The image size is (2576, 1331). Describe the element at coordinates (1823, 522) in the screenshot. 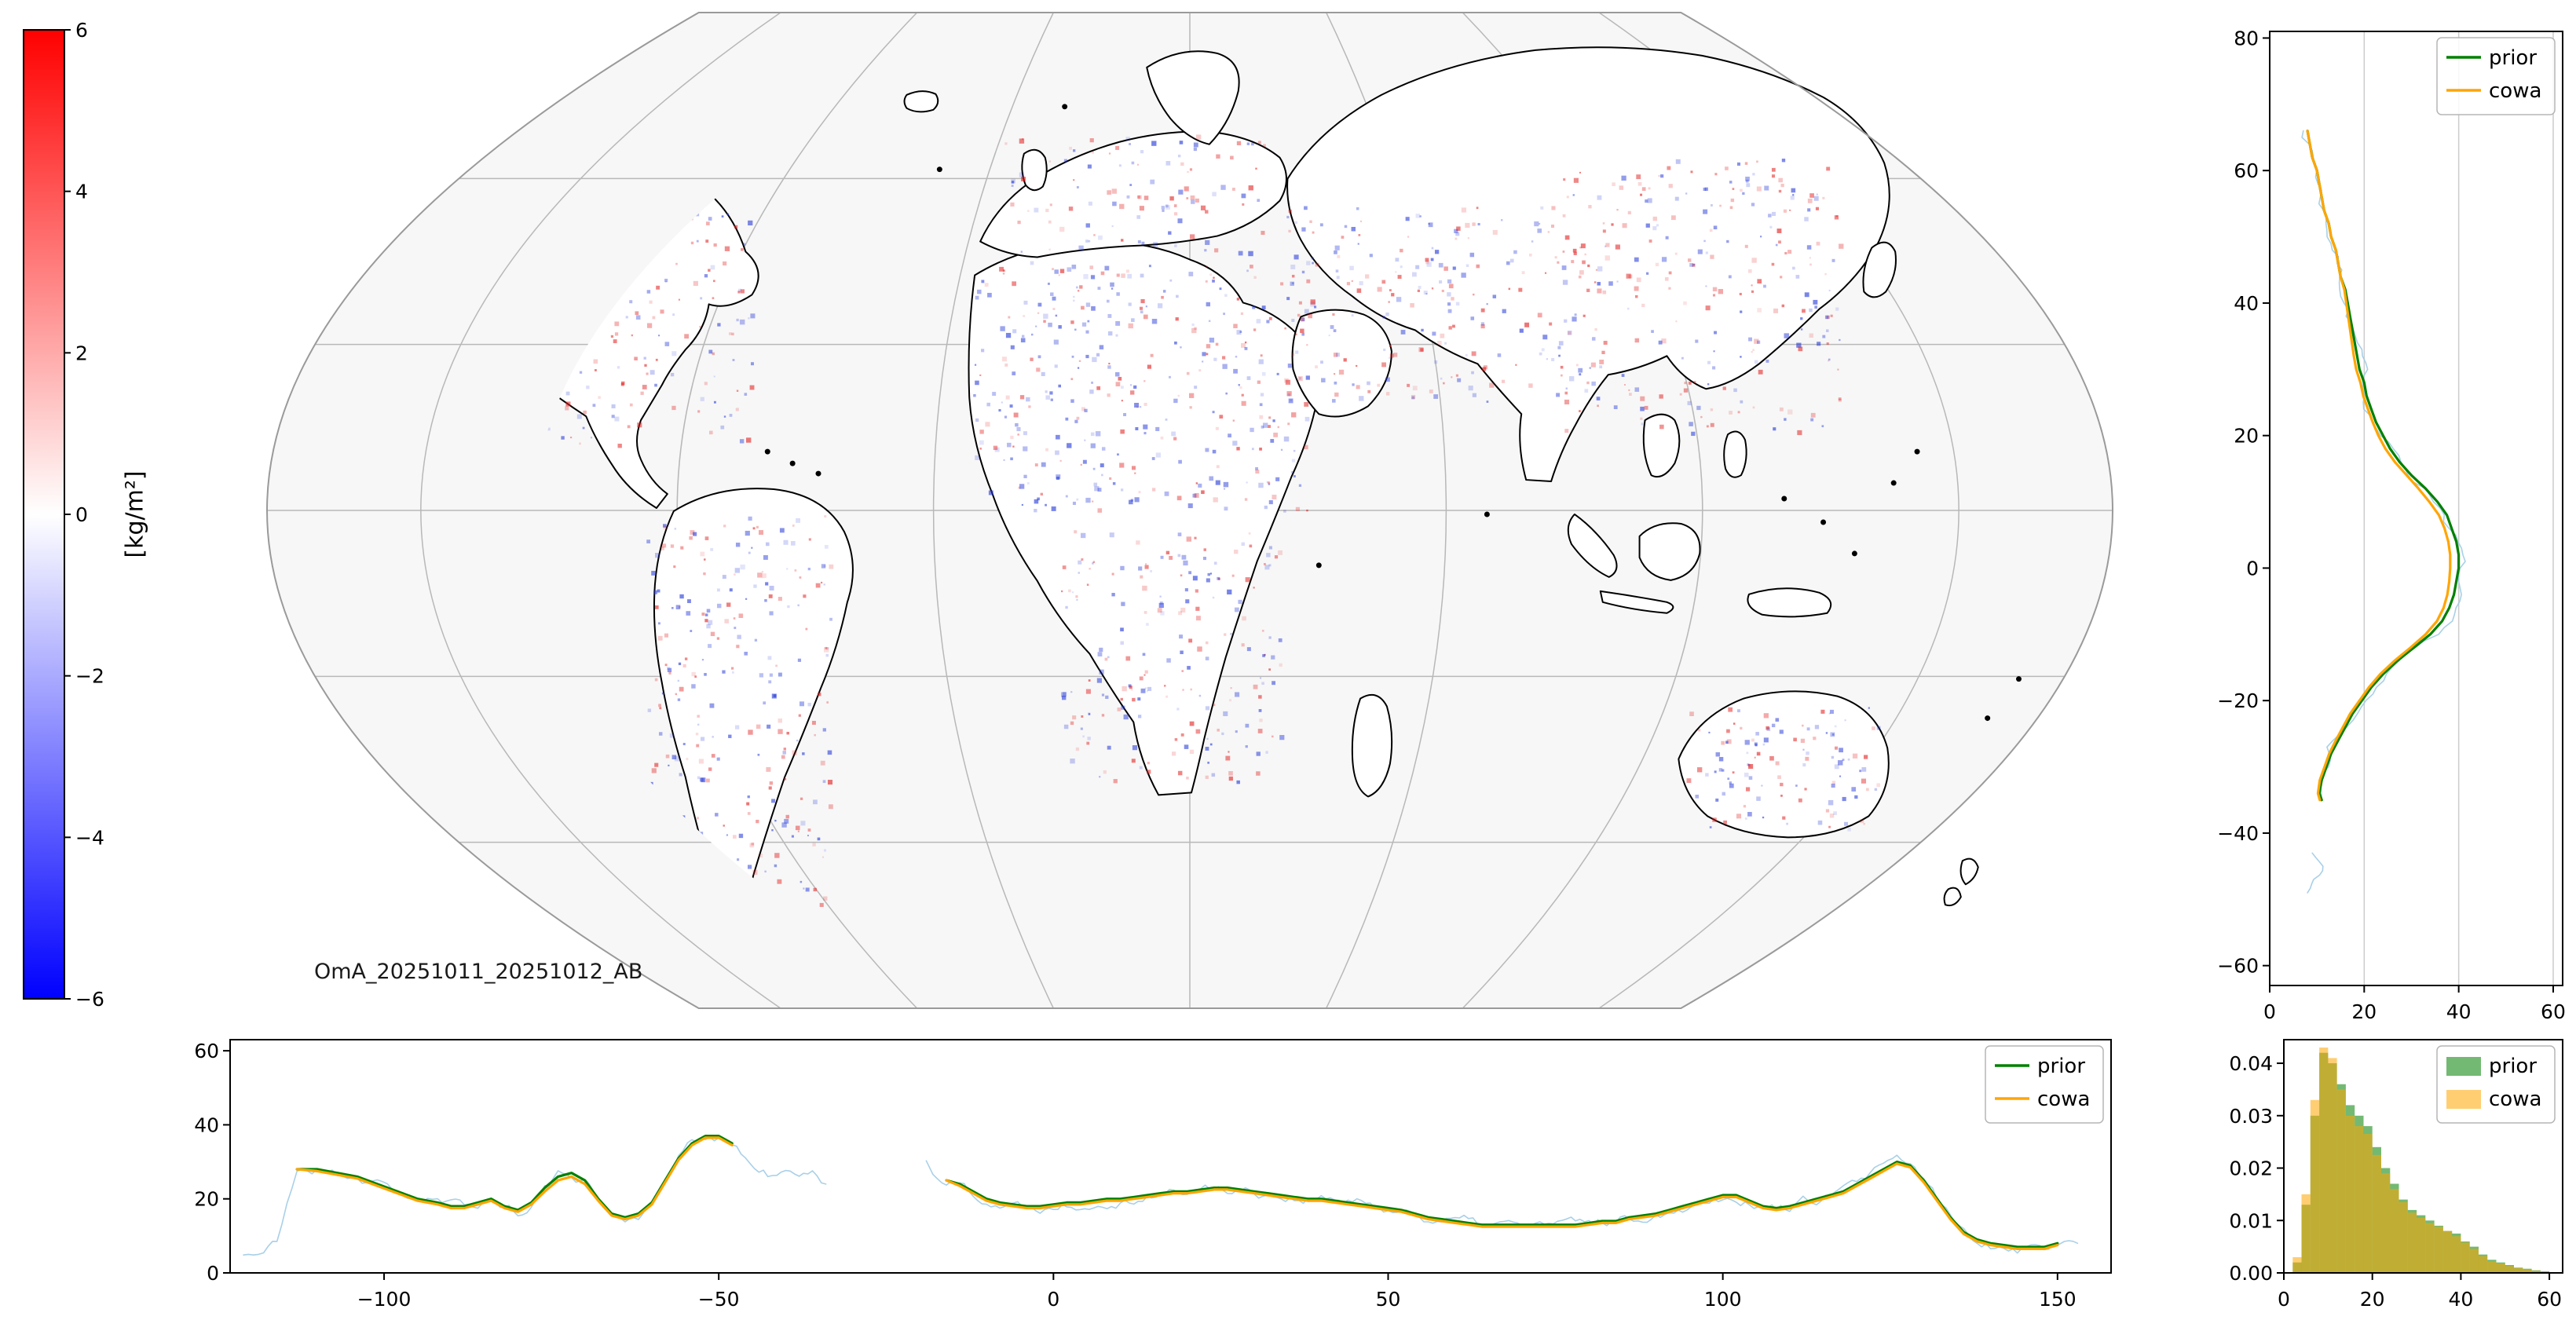

I see `island-dot` at that location.